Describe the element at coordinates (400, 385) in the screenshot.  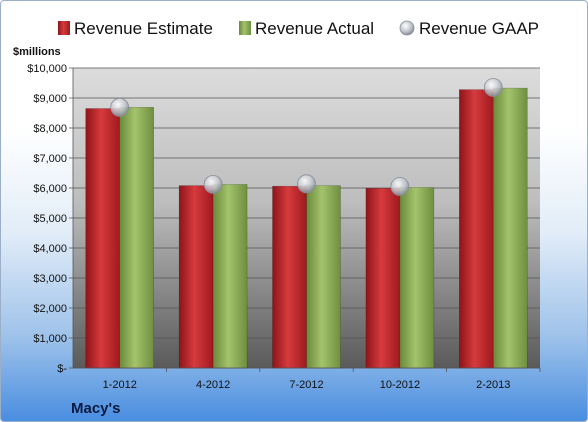
I see `x-tick-label: 10-2012` at that location.